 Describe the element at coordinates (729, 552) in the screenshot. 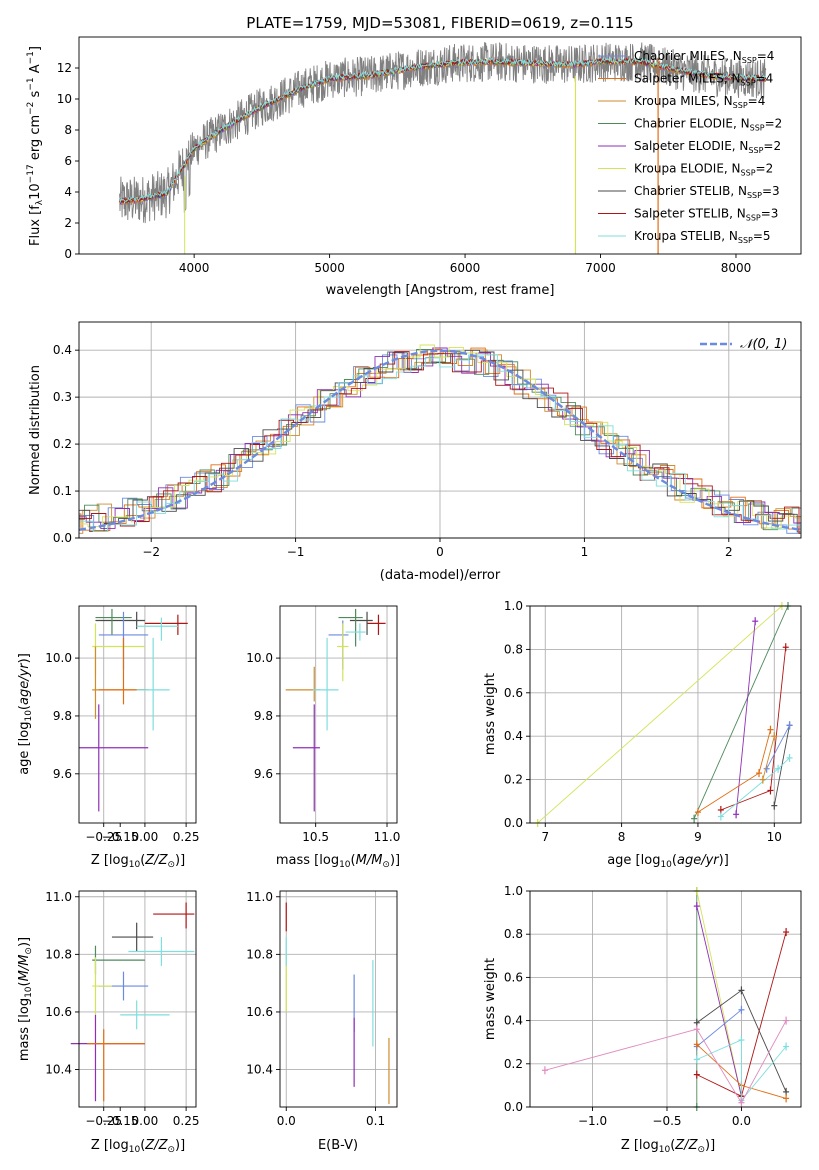

I see `histogram-xtick-label: 2` at that location.